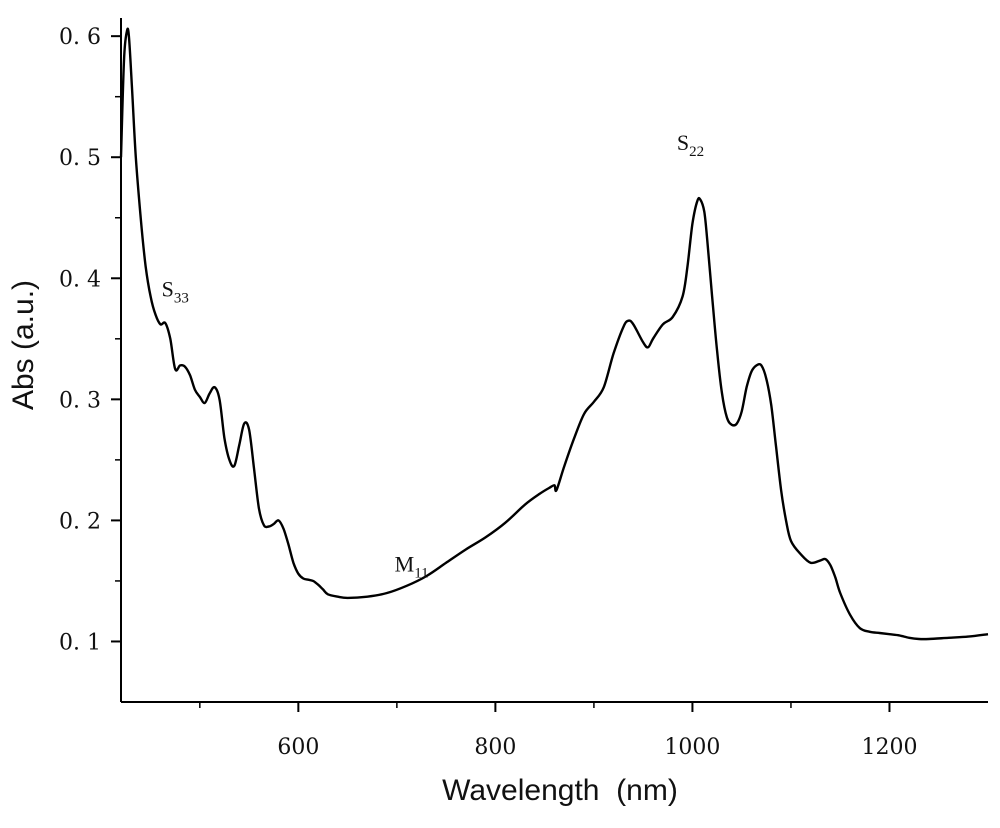 Image resolution: width=1000 pixels, height=828 pixels. Describe the element at coordinates (175, 291) in the screenshot. I see `peak-annotation-s33: S33` at that location.